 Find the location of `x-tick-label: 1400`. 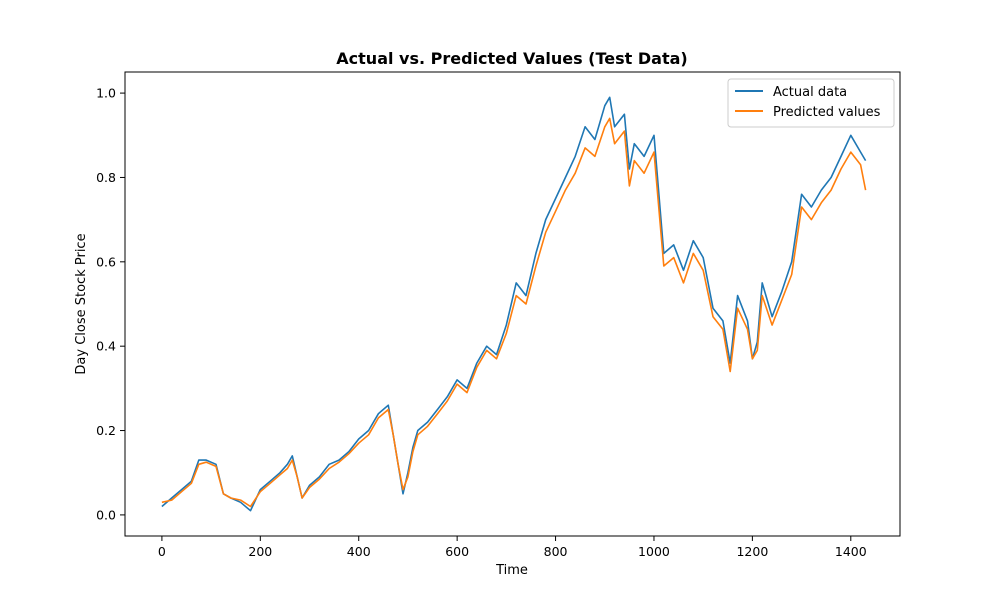

x-tick-label: 1400 is located at coordinates (851, 551).